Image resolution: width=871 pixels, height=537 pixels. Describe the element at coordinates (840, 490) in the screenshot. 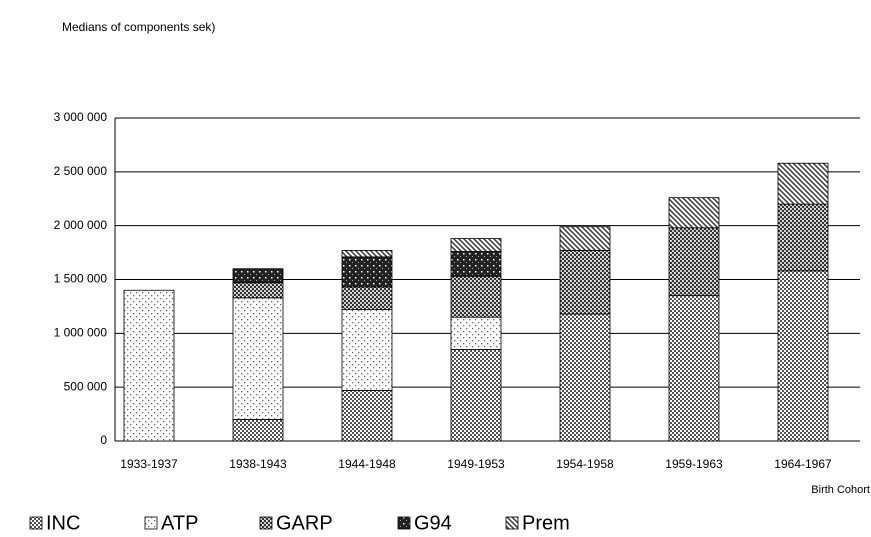

I see `x-axis-label: Birth Cohort` at that location.